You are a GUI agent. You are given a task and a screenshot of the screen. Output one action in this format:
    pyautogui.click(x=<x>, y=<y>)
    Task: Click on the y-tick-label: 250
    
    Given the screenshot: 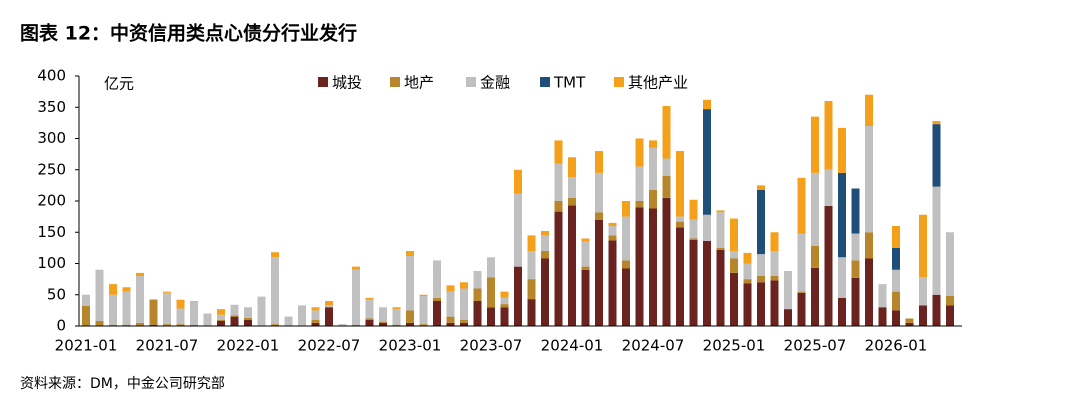 What is the action you would take?
    pyautogui.click(x=51, y=169)
    